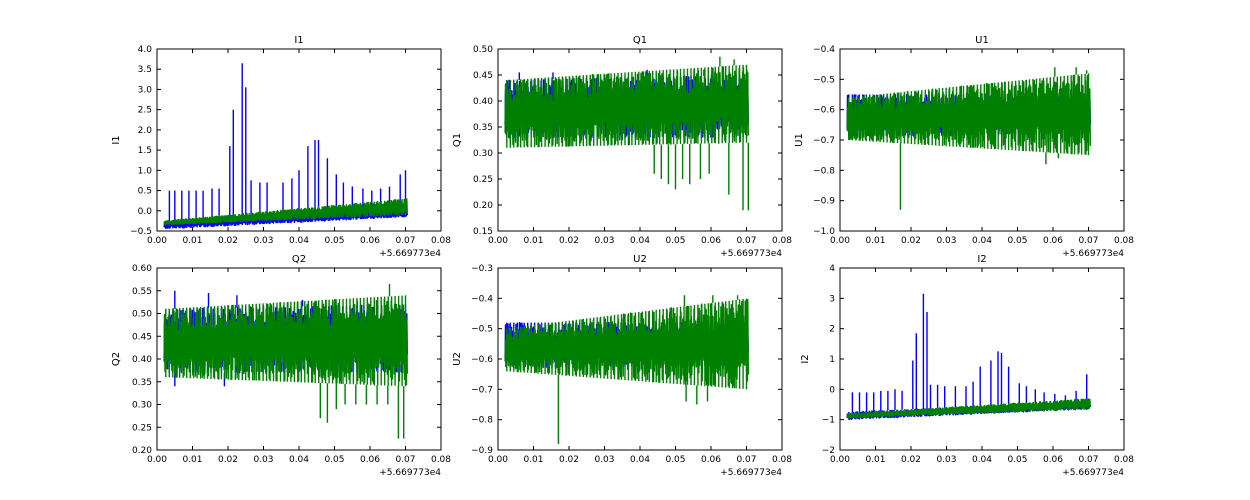 This screenshot has height=500, width=1250. I want to click on u2-xtick-label: 0.02, so click(569, 460).